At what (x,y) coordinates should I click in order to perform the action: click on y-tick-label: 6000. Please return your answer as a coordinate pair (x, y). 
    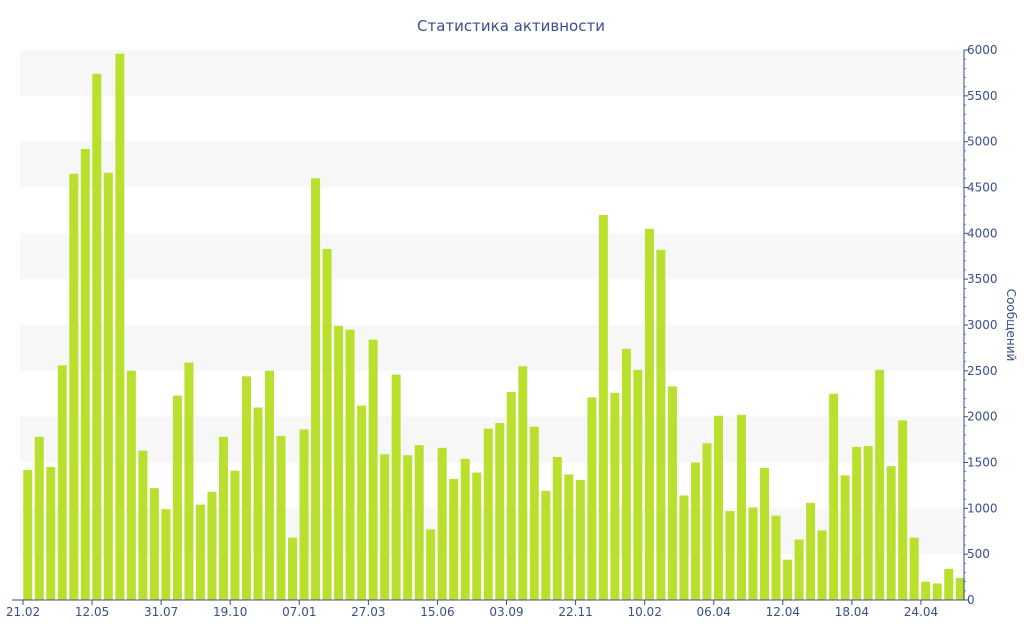
    Looking at the image, I should click on (982, 50).